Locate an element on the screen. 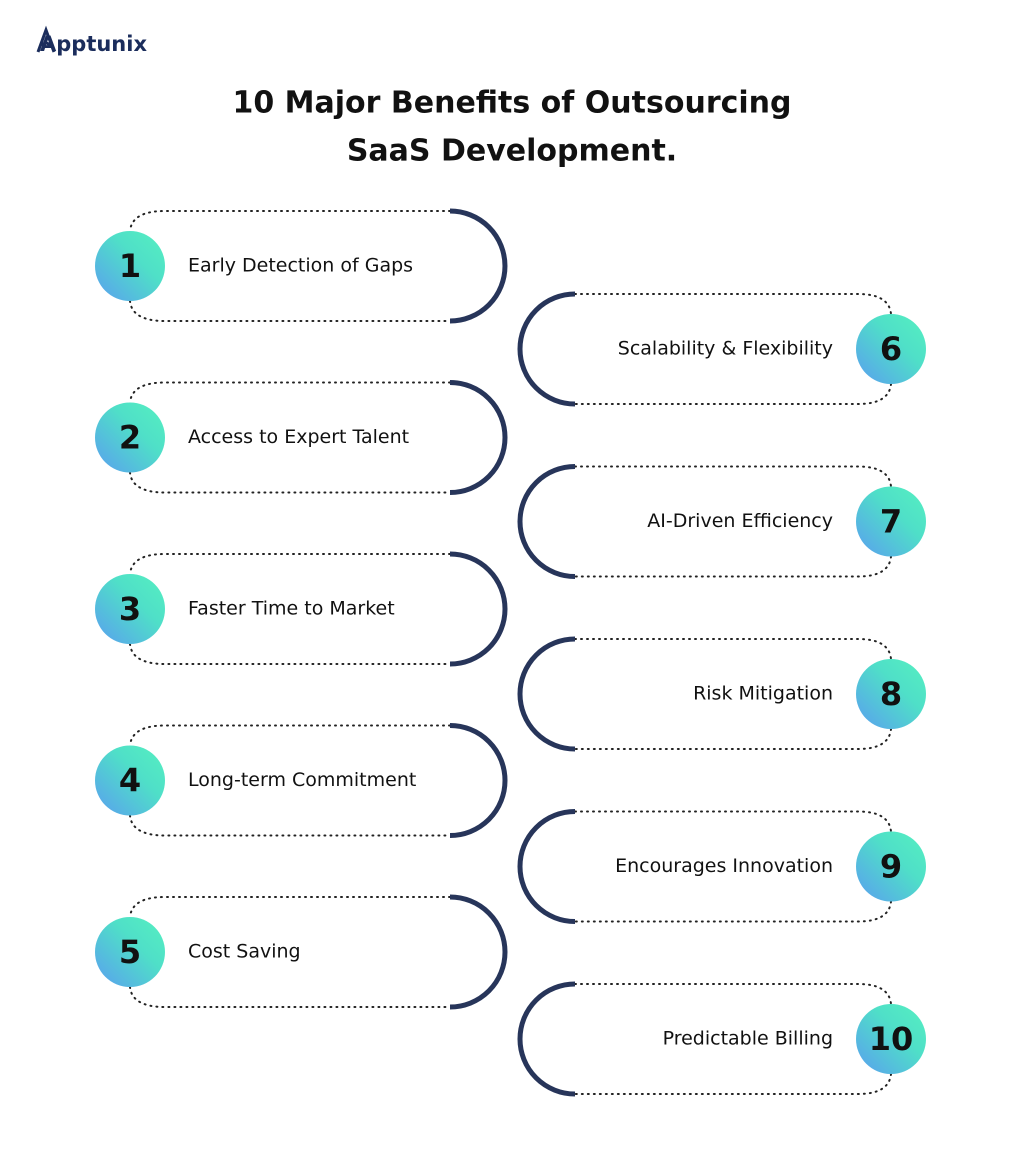 Image resolution: width=1024 pixels, height=1152 pixels. item-label: Access to Expert Talent is located at coordinates (298, 437).